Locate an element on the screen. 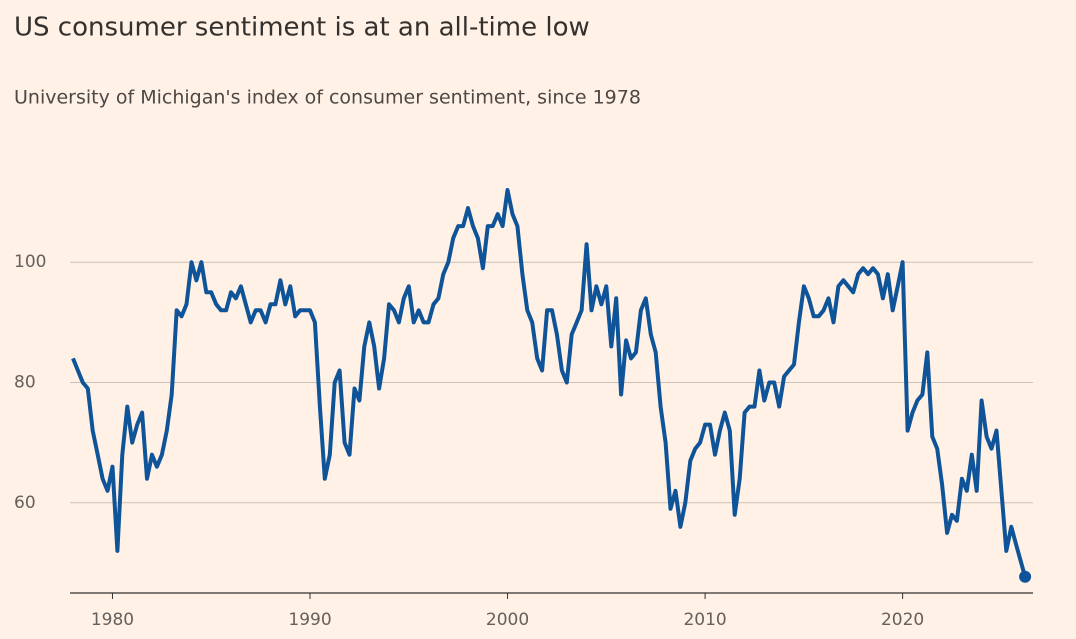  x-tick-label: 2010 is located at coordinates (704, 620).